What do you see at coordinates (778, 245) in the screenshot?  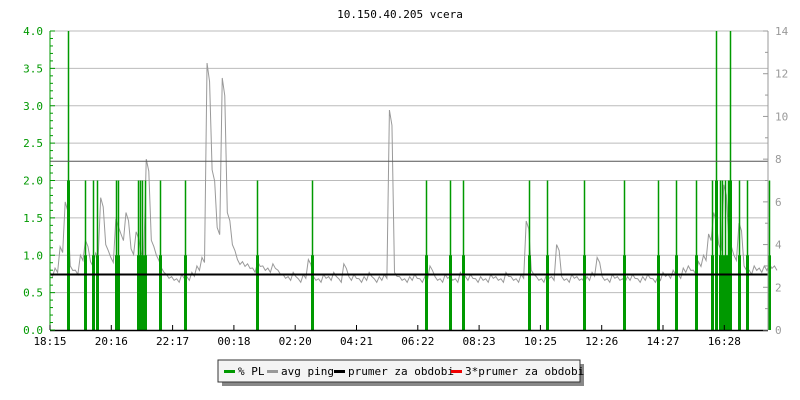 I see `right-tick-label: 4` at bounding box center [778, 245].